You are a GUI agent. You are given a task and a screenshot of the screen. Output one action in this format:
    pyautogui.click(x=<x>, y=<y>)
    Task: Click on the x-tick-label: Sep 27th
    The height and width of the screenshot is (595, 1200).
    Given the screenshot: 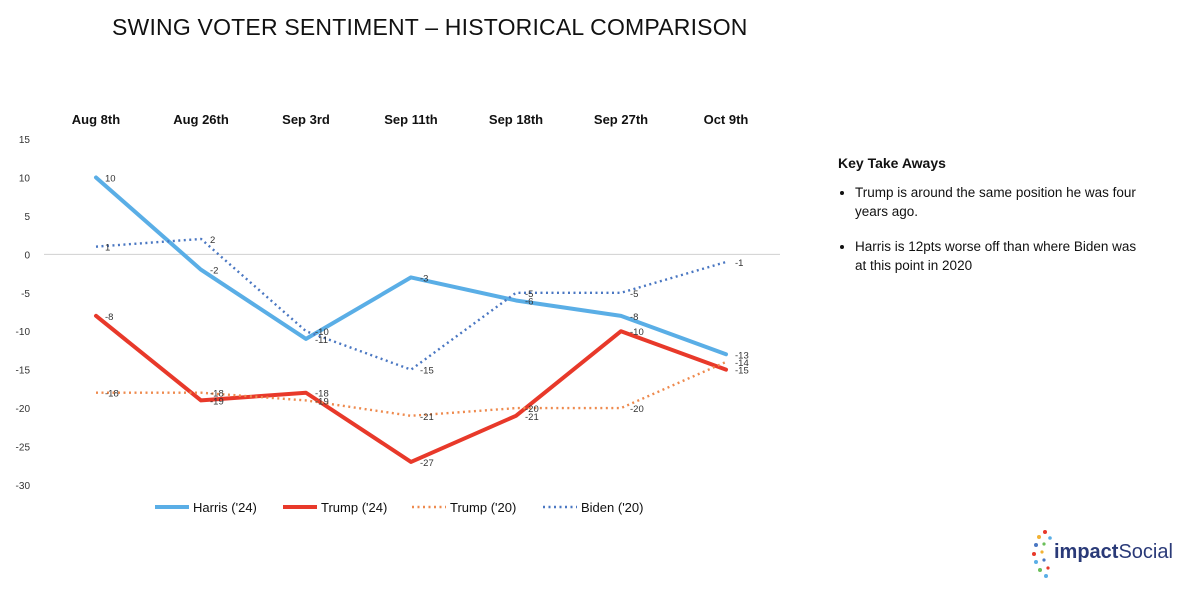 What is the action you would take?
    pyautogui.click(x=621, y=119)
    